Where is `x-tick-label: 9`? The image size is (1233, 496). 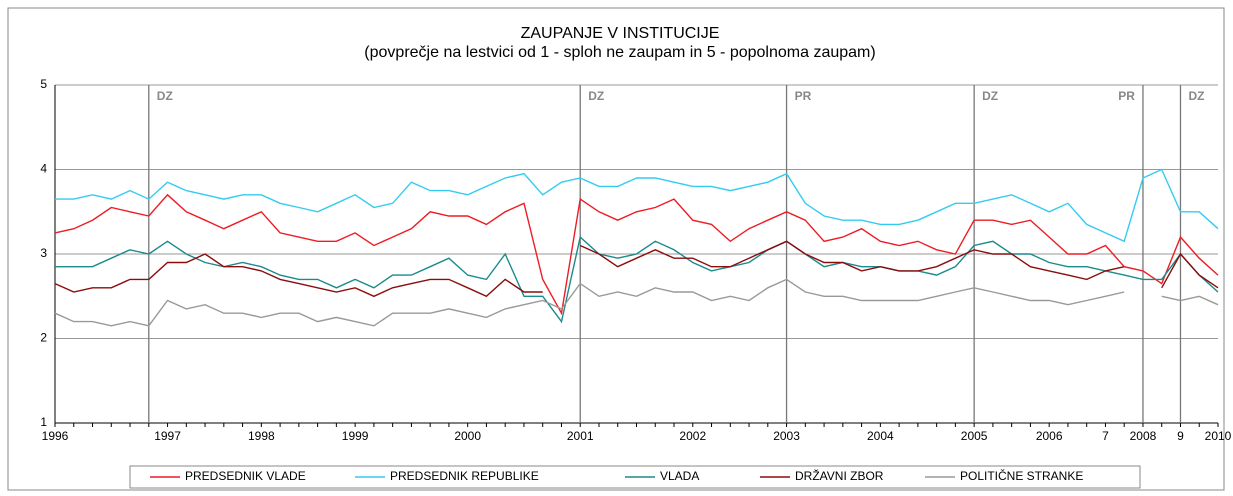
x-tick-label: 9 is located at coordinates (1180, 436).